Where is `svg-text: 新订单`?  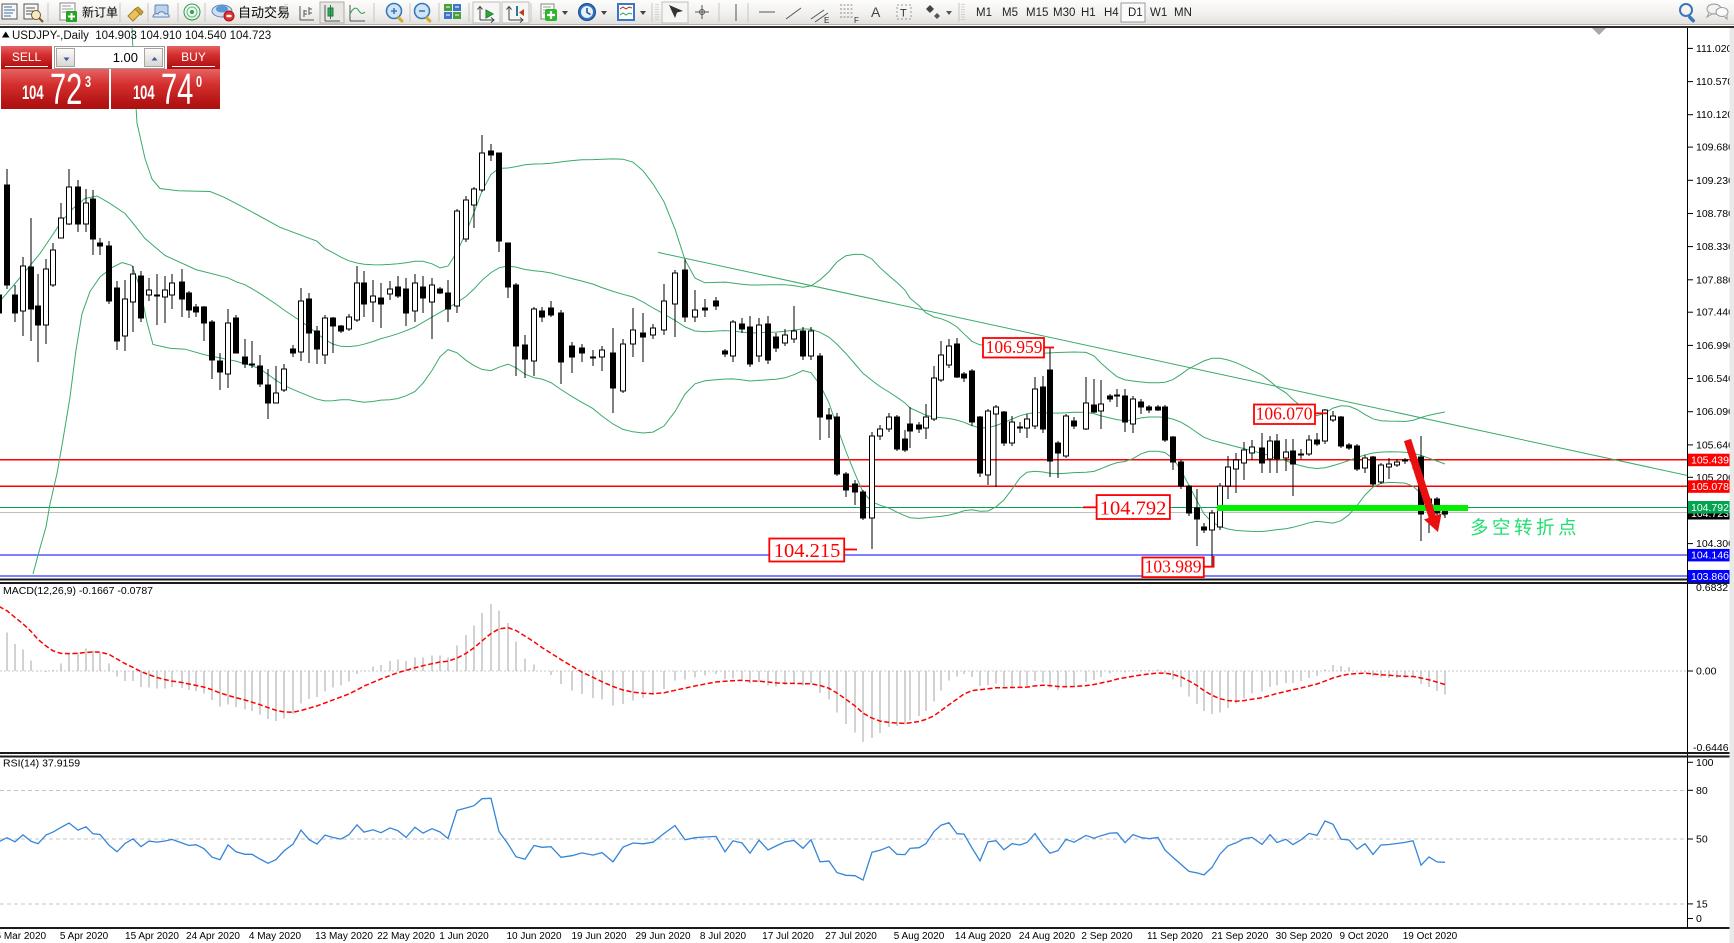
svg-text: 新订单 is located at coordinates (100, 12).